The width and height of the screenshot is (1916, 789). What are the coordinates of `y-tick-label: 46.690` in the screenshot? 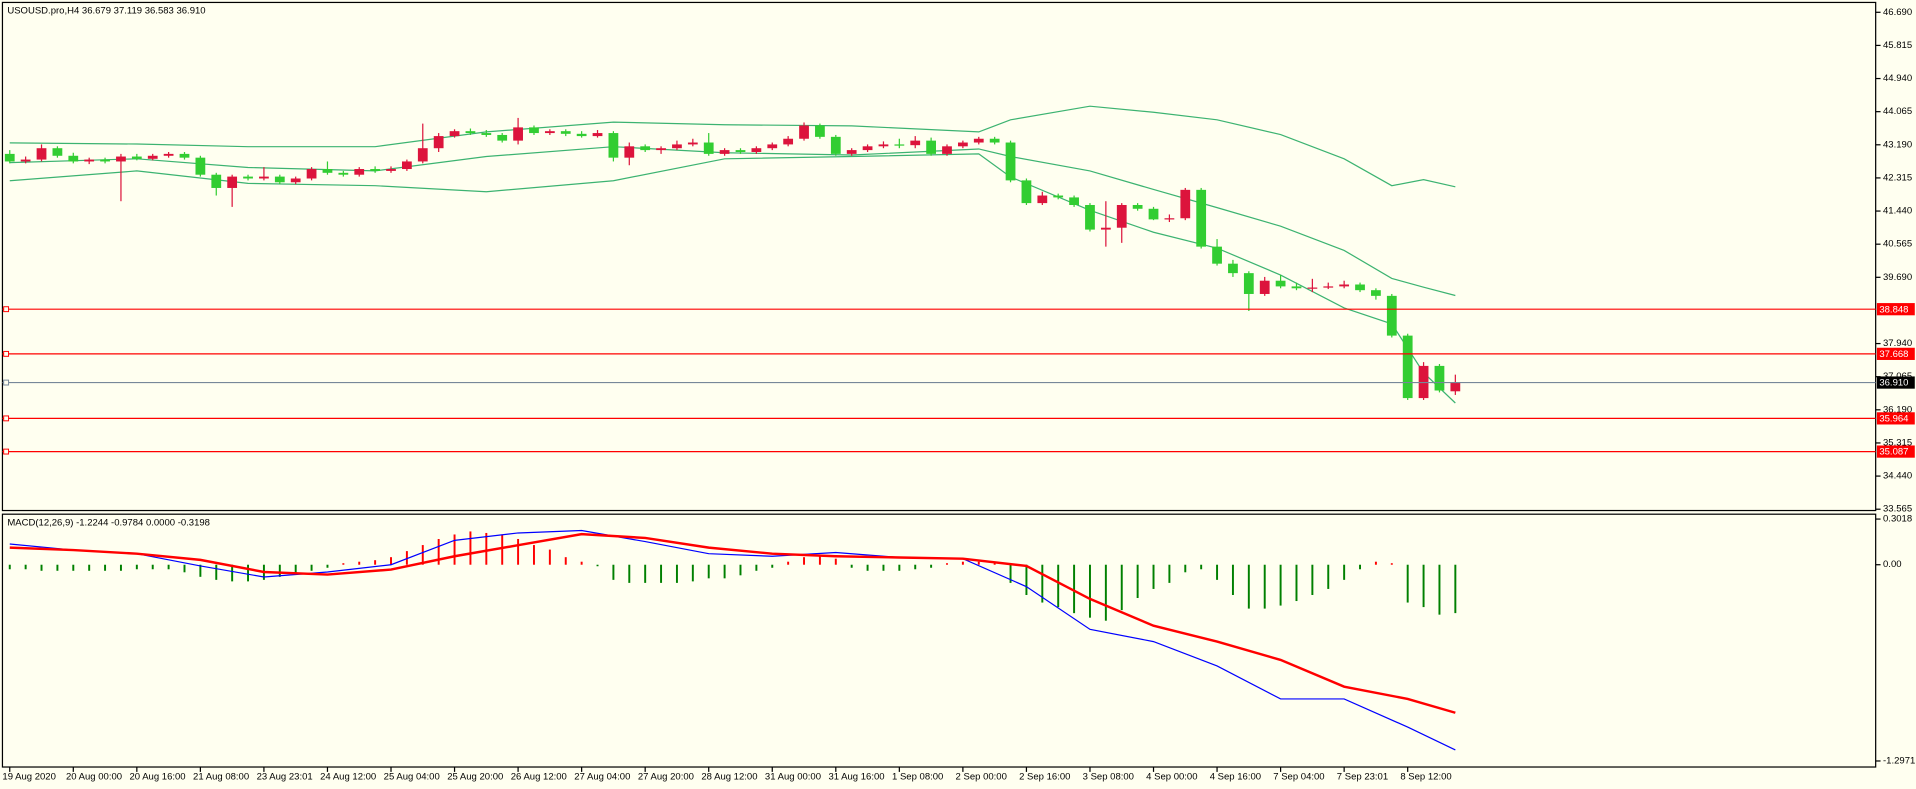 It's located at (1897, 12).